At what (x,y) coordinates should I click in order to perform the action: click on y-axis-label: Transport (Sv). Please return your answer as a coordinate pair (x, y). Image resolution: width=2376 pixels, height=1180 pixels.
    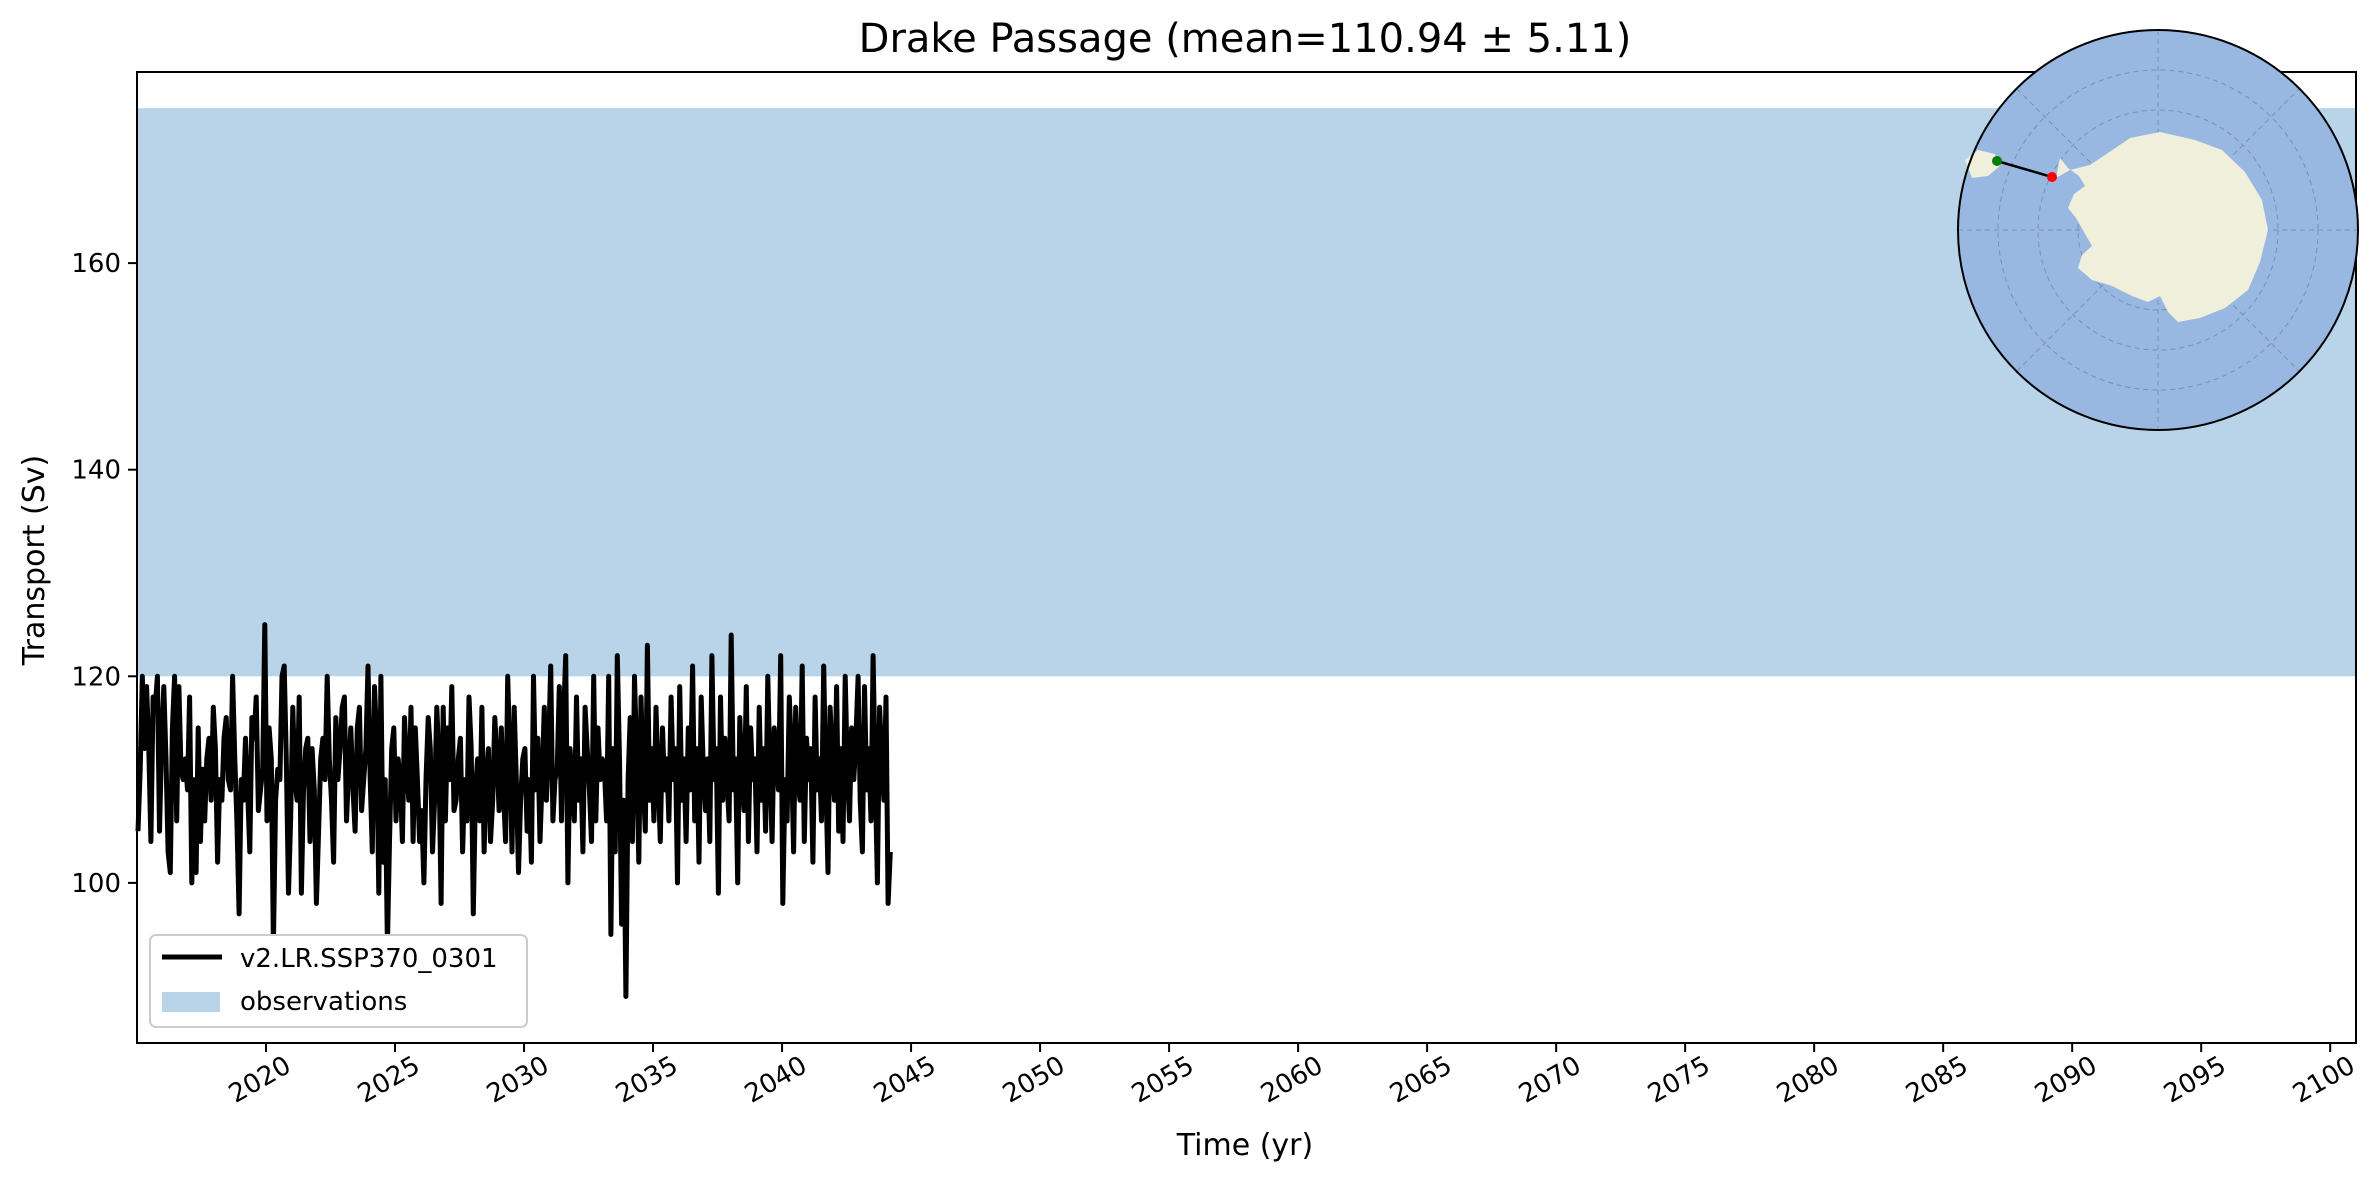
    Looking at the image, I should click on (34, 561).